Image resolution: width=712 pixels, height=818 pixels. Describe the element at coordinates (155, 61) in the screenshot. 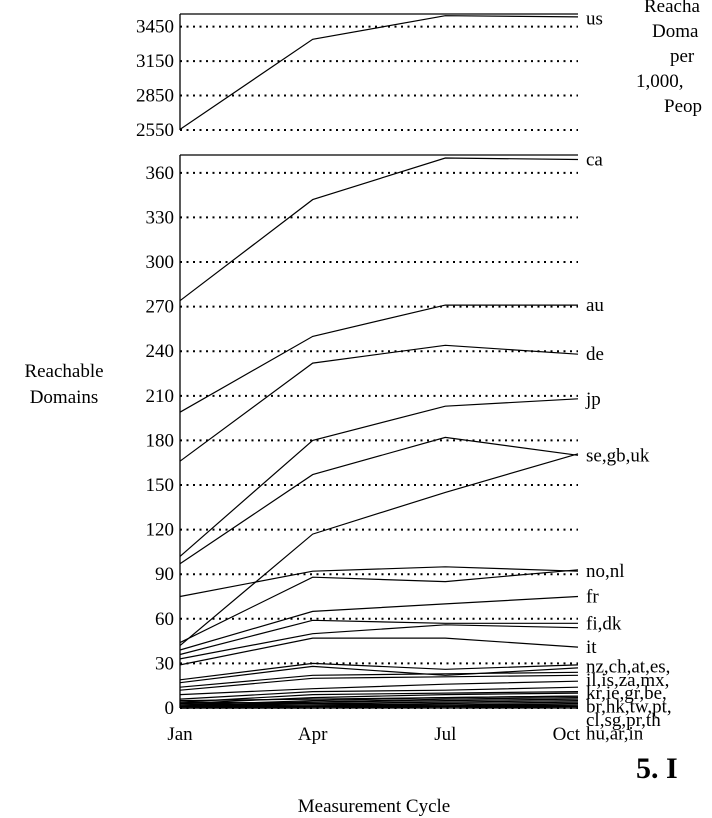

I see `y-tick-label: 3150` at that location.